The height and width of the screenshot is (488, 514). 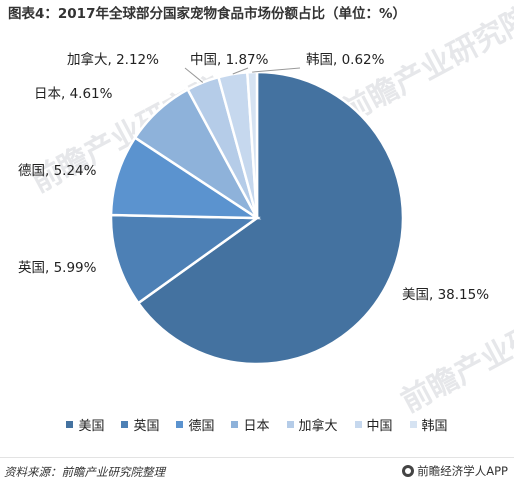 I want to click on data-label: 韩国, 0.62%, so click(x=345, y=60).